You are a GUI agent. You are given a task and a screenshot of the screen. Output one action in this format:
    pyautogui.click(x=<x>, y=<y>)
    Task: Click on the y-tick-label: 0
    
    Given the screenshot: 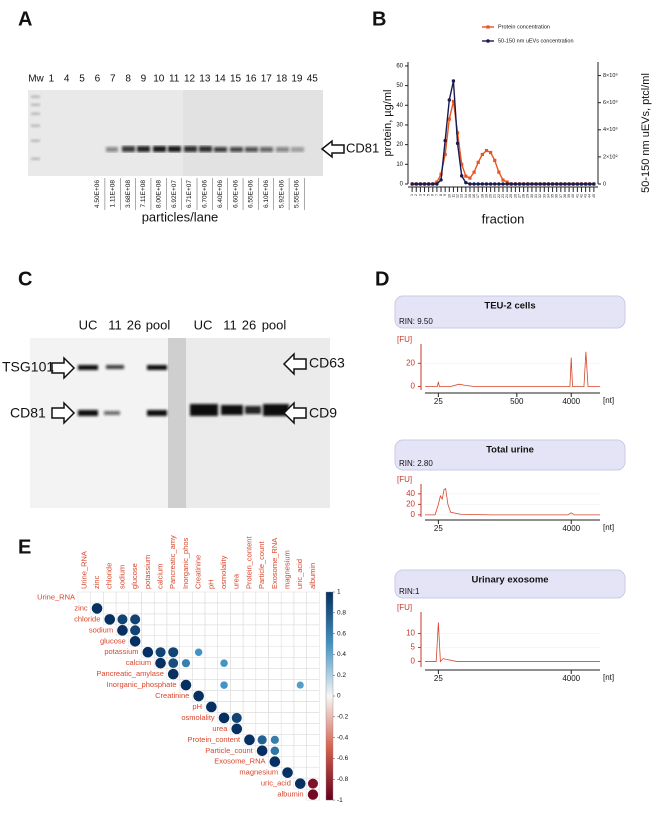 What is the action you would take?
    pyautogui.click(x=402, y=185)
    